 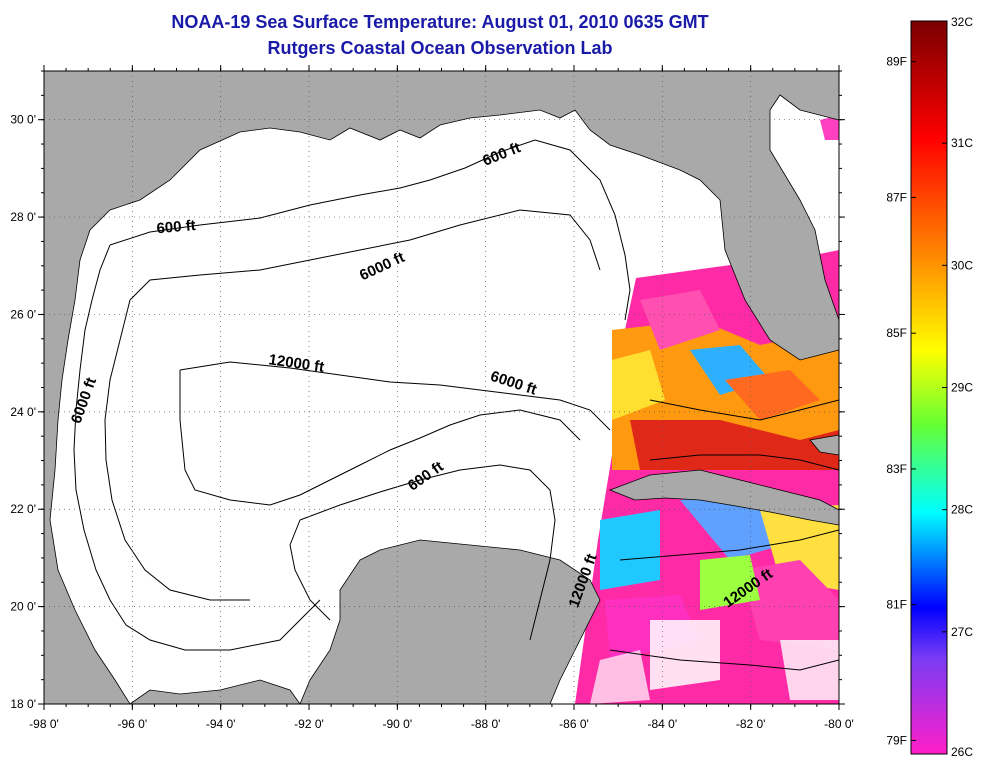 I want to click on lon-tick-label: -92 0', so click(x=309, y=724).